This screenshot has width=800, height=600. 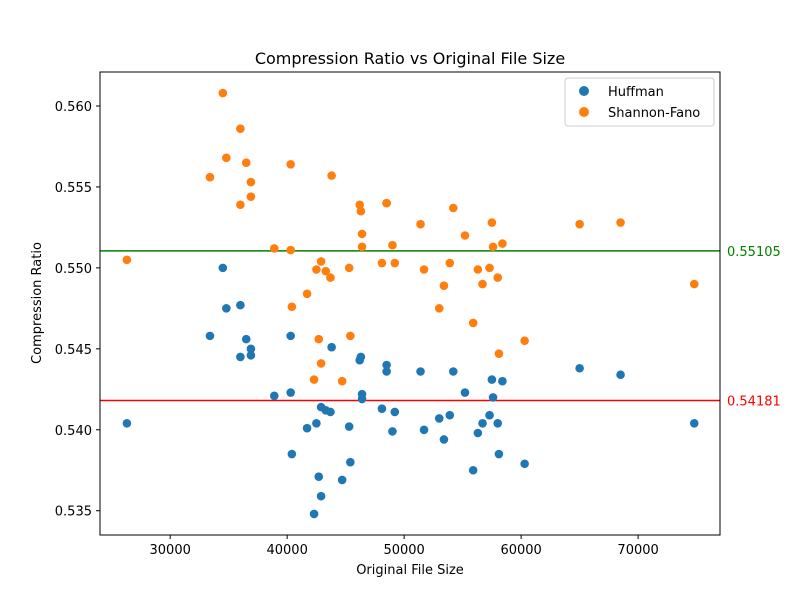 I want to click on y-tick-label: 0.545, so click(x=73, y=350).